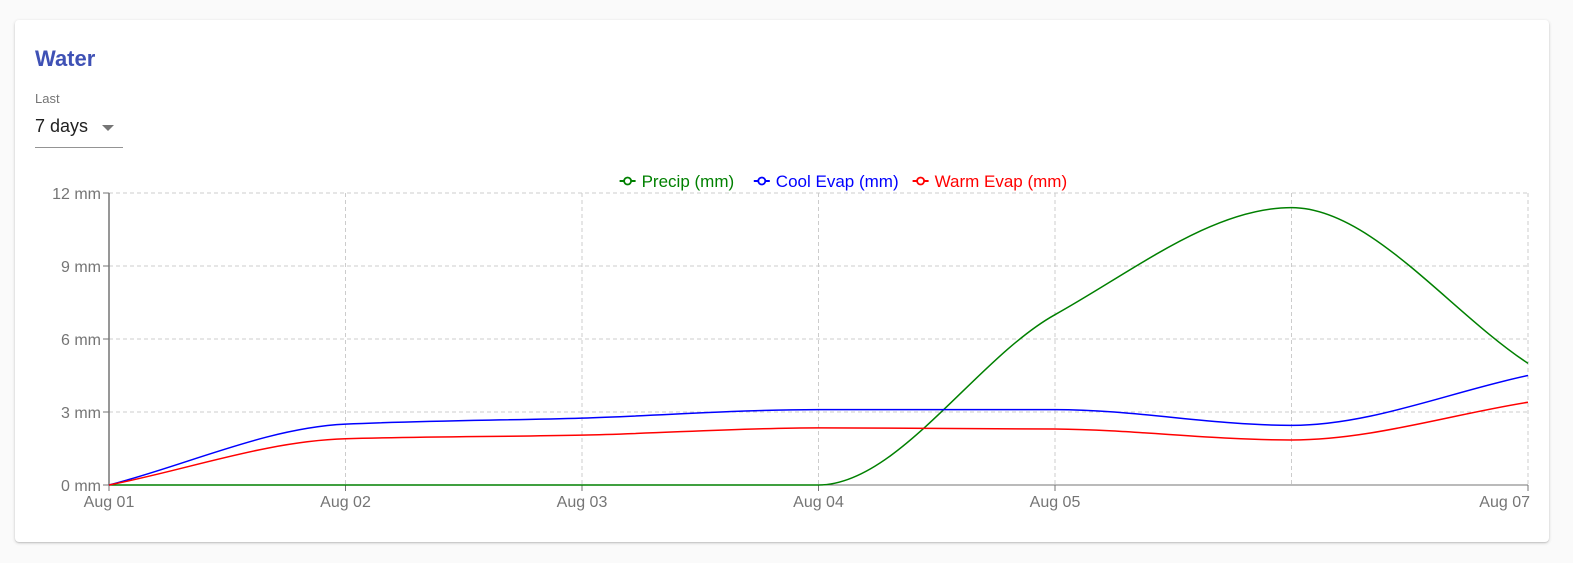 This screenshot has height=563, width=1573. I want to click on chevron-down-icon, so click(108, 128).